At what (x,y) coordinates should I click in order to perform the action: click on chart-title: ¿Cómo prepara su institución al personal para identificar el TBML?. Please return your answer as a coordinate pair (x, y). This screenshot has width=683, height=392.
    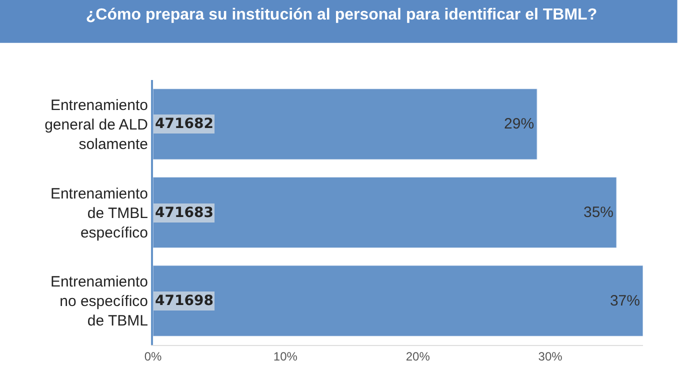
    Looking at the image, I should click on (342, 15).